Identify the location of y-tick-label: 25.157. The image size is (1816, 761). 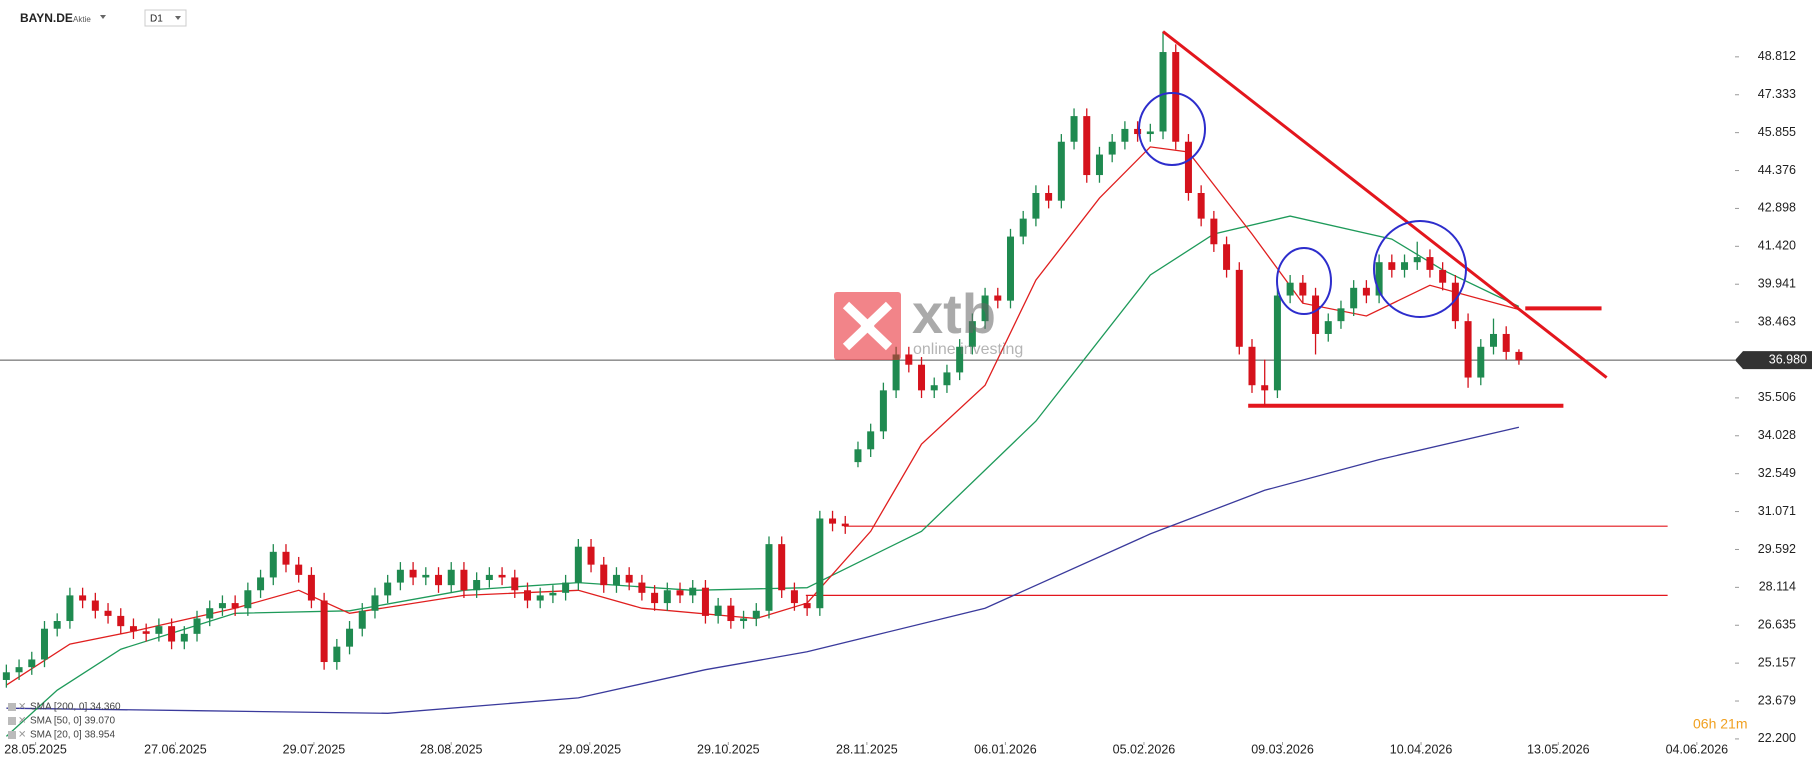
(1777, 662).